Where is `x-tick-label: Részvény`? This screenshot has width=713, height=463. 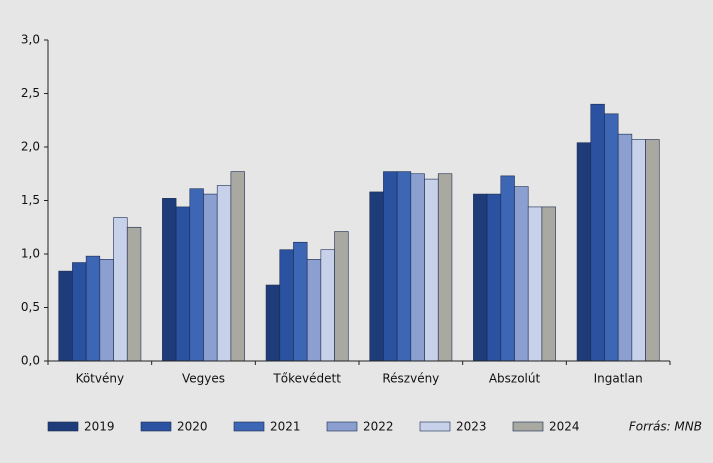 x-tick-label: Részvény is located at coordinates (410, 379).